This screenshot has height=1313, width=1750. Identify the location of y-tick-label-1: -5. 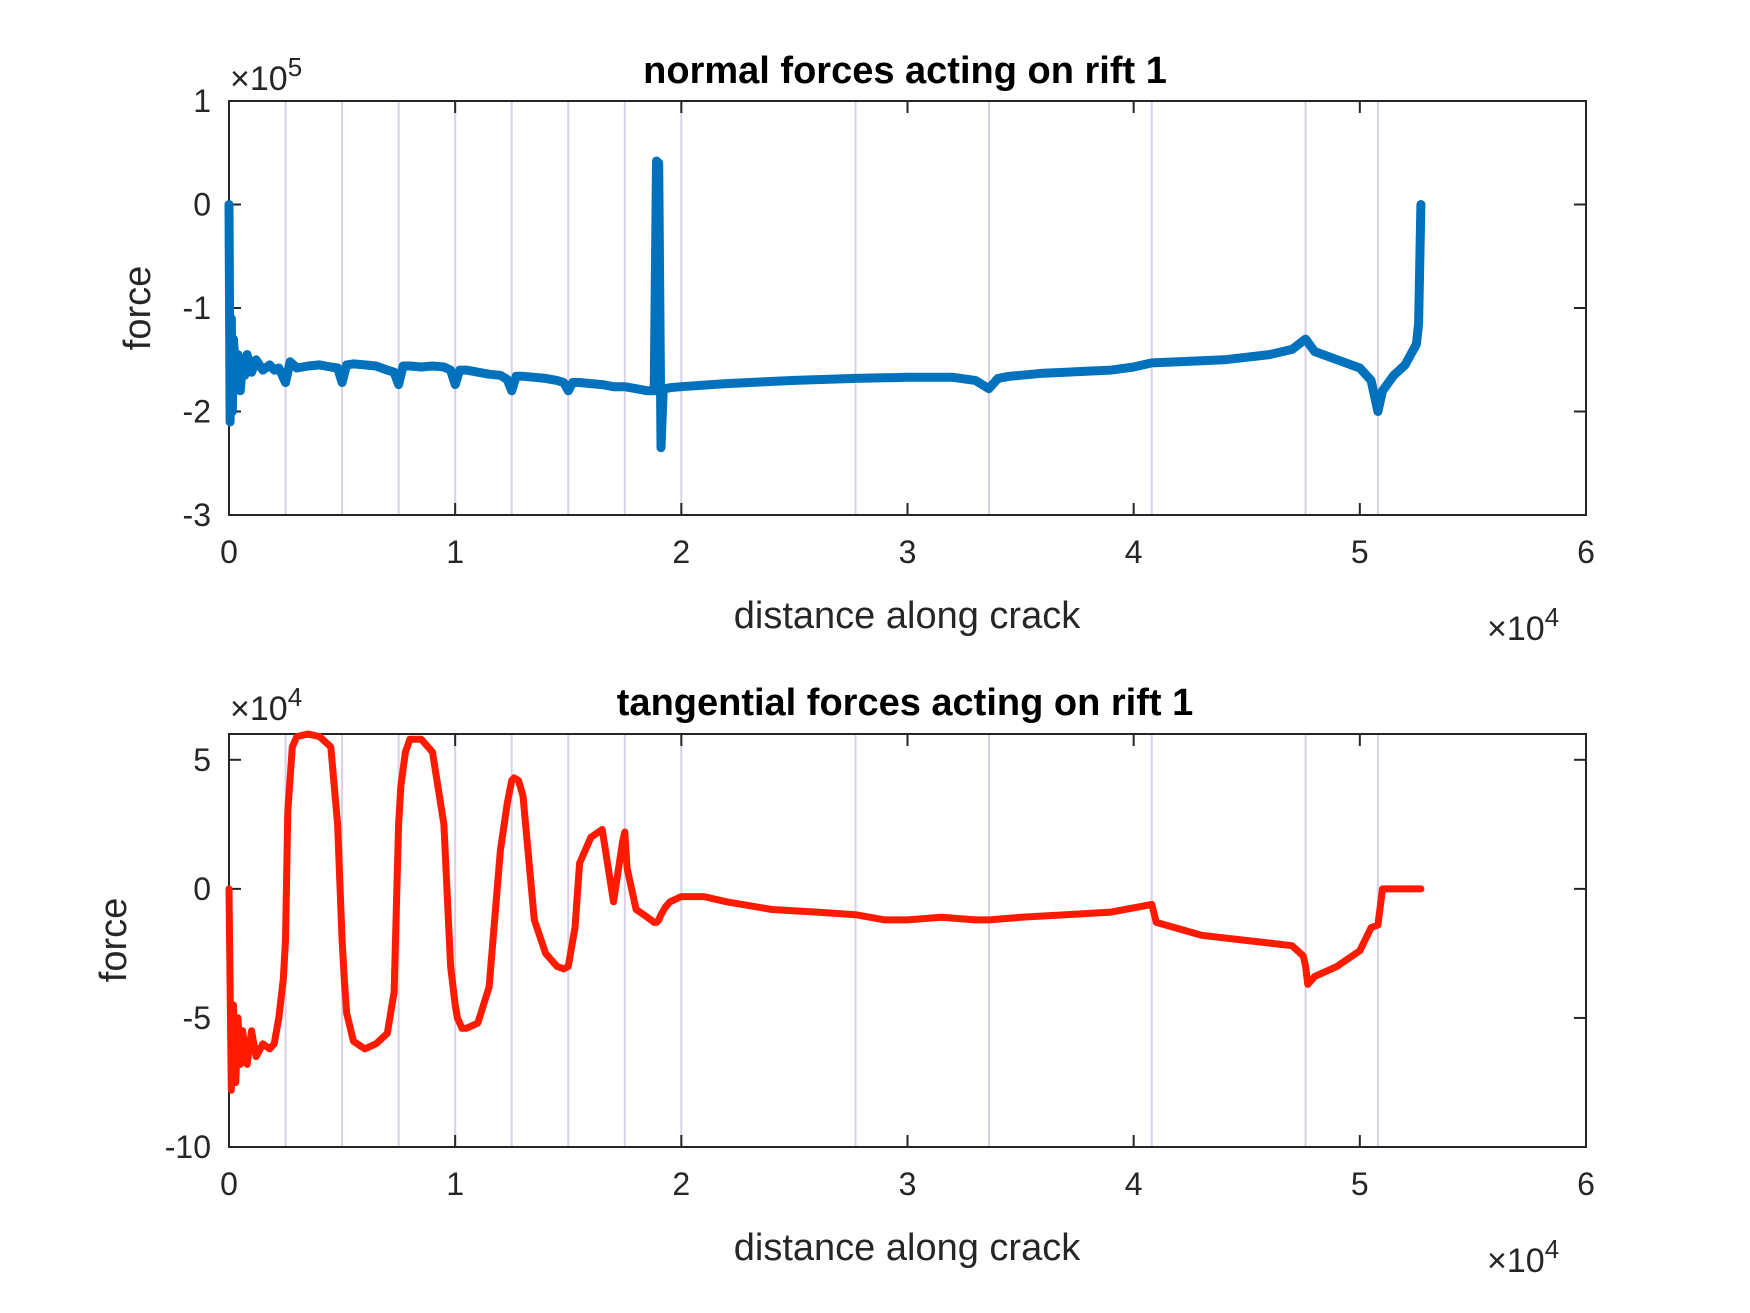
(197, 1018).